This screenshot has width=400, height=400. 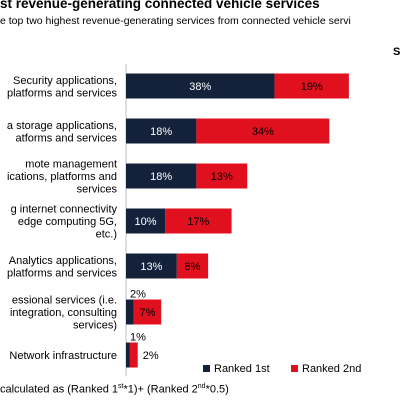 What do you see at coordinates (71, 165) in the screenshot?
I see `category-label-line: mote management` at bounding box center [71, 165].